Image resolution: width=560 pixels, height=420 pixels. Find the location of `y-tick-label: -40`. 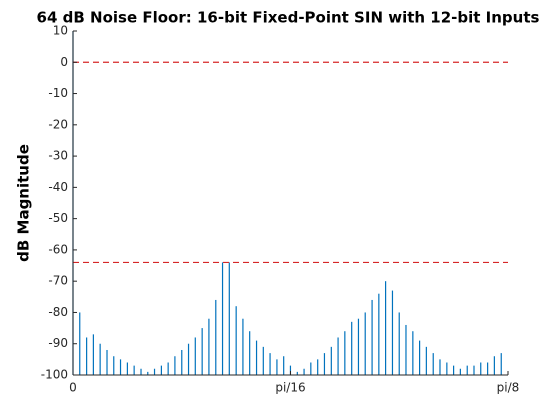

y-tick-label: -40 is located at coordinates (58, 187).